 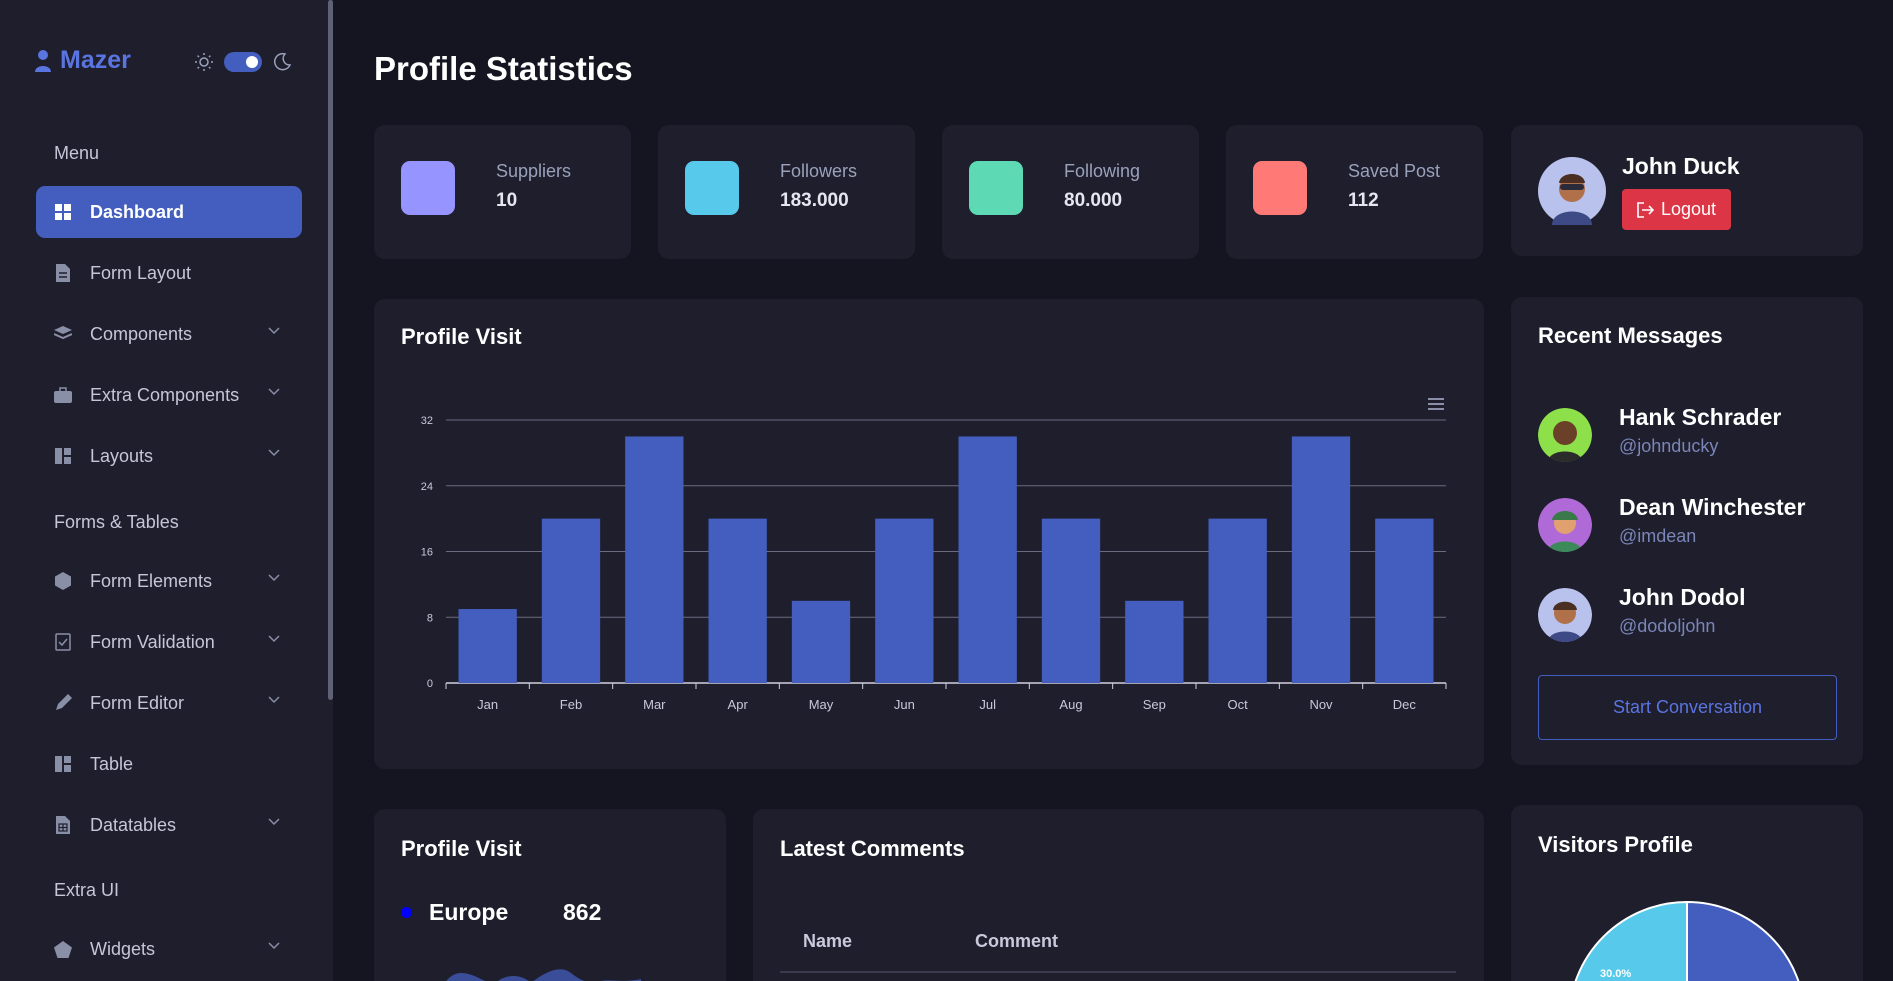 I want to click on logout-icon, so click(x=1646, y=209).